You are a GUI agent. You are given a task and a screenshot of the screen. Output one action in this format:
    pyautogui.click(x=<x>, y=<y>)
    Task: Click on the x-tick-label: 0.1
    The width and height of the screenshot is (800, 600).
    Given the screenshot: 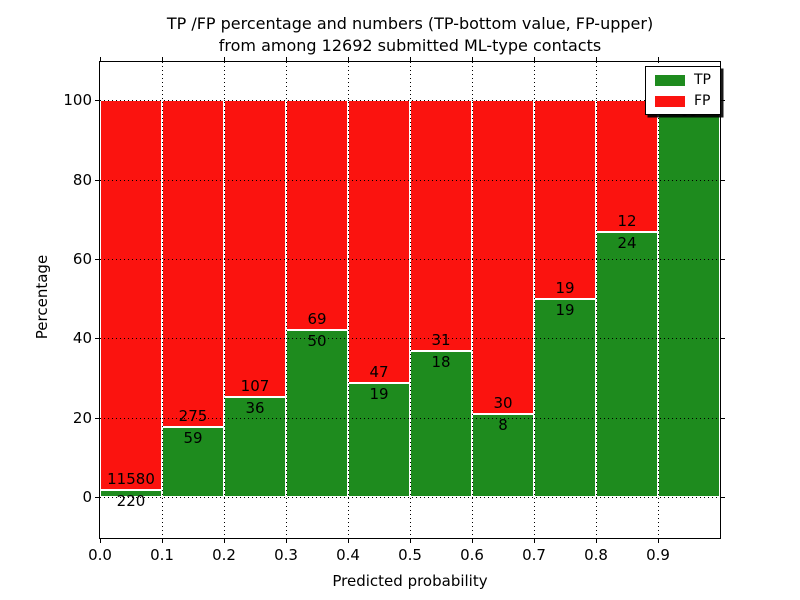 What is the action you would take?
    pyautogui.click(x=162, y=555)
    